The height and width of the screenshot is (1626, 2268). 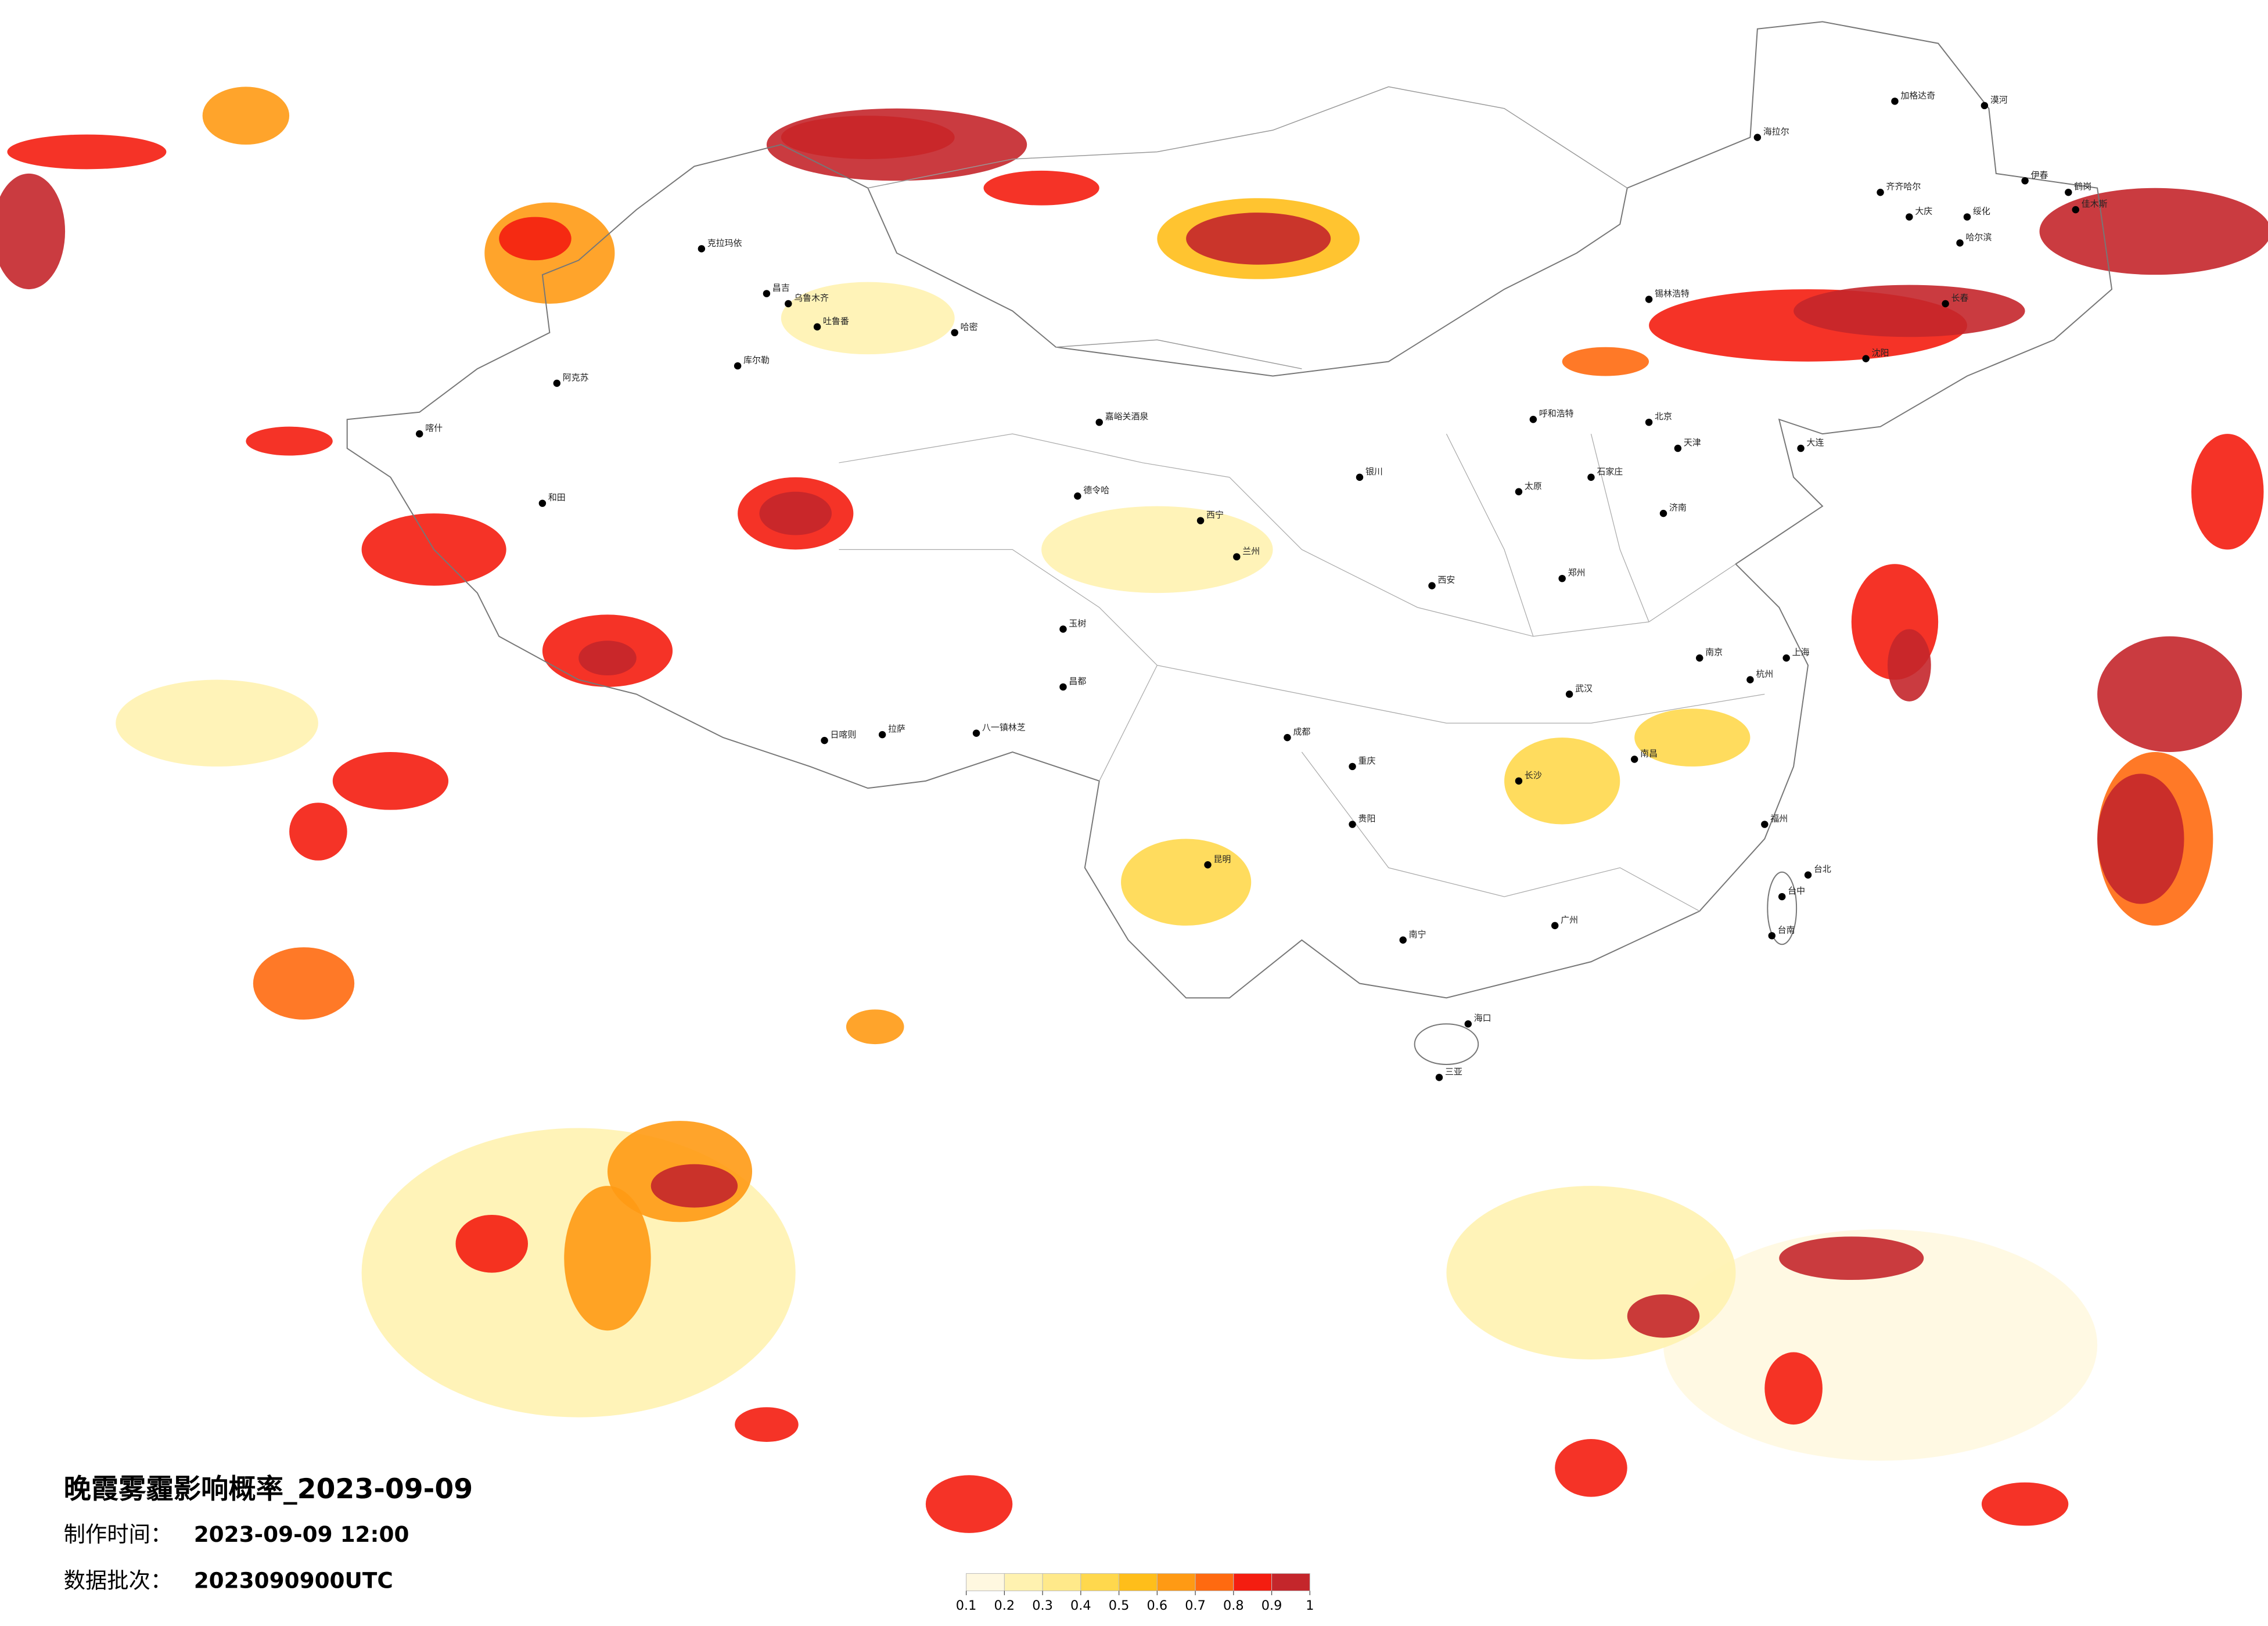 What do you see at coordinates (724, 243) in the screenshot?
I see `city-label: 克拉玛依` at bounding box center [724, 243].